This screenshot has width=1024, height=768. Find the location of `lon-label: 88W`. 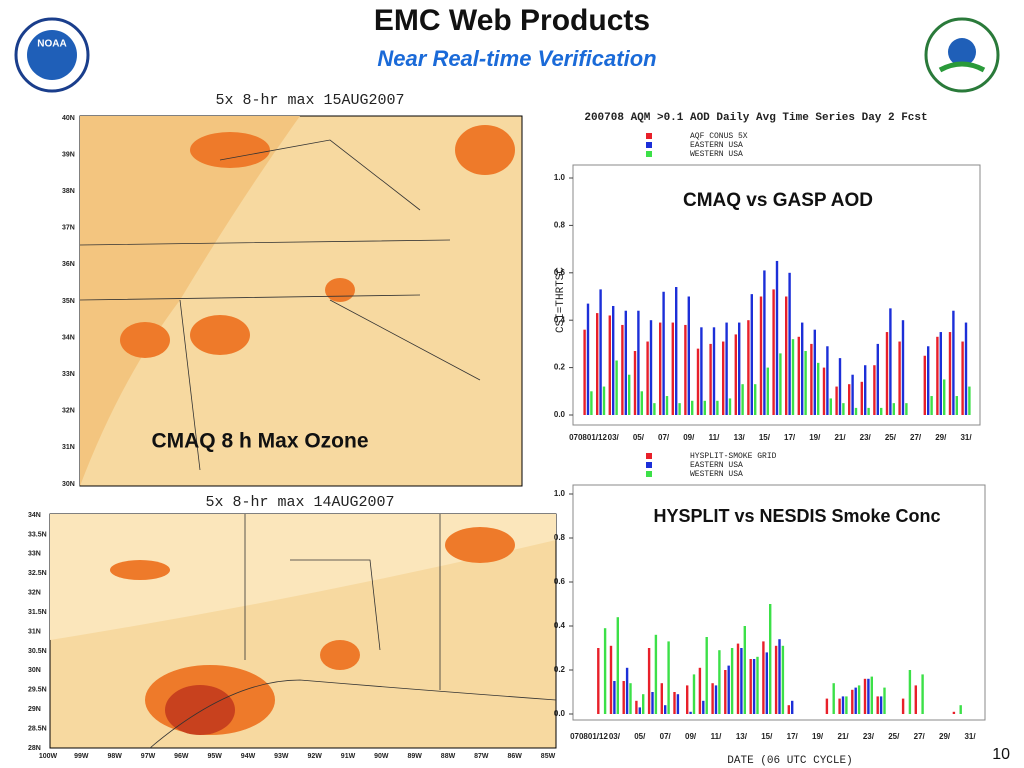

lon-label: 88W is located at coordinates (448, 756).